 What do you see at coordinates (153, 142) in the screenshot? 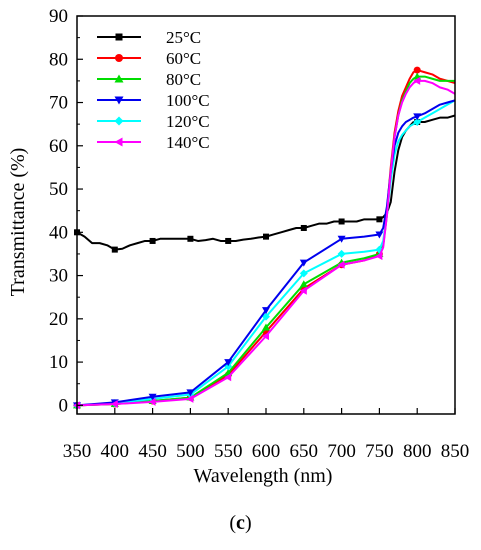
I see `legend-item: 140°C` at bounding box center [153, 142].